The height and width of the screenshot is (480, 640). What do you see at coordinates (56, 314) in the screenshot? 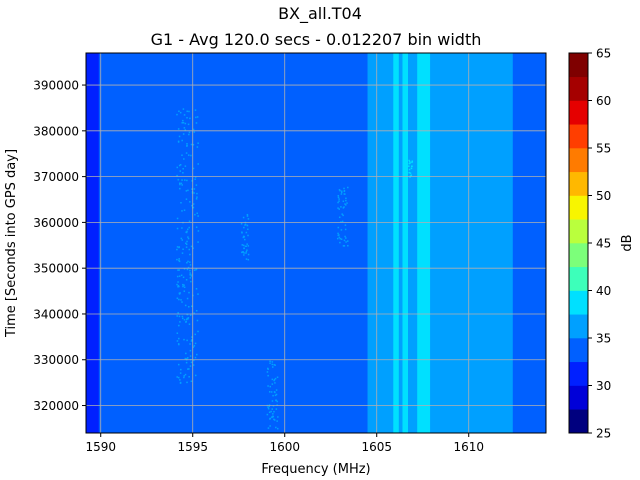
I see `y-tick-label: 340000` at bounding box center [56, 314].